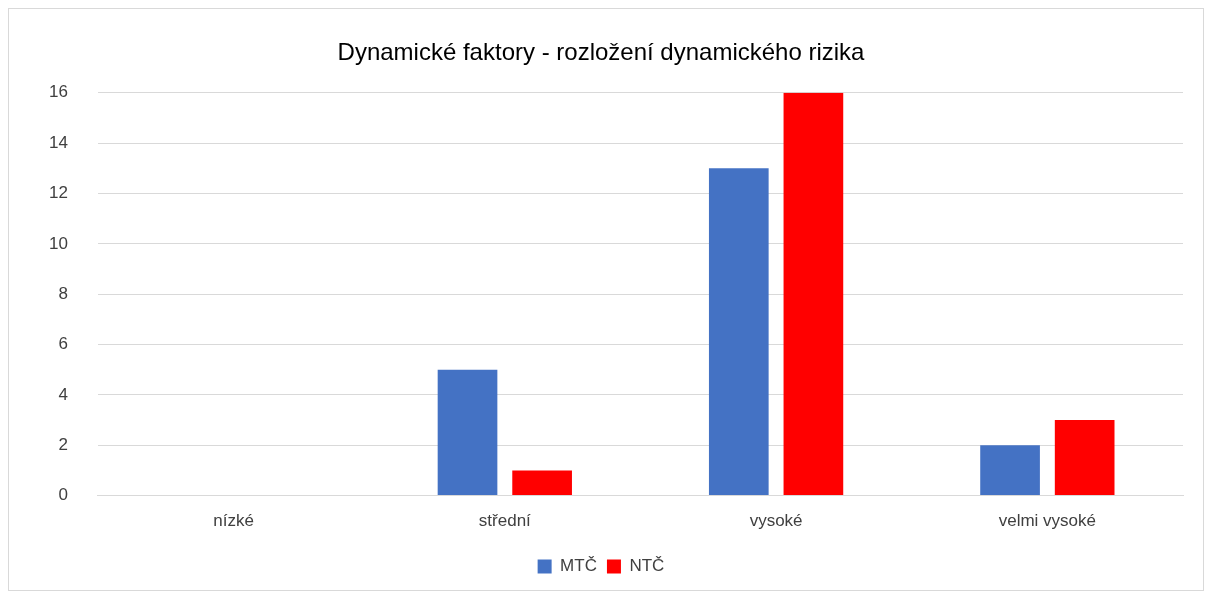 The image size is (1212, 599). Describe the element at coordinates (1047, 521) in the screenshot. I see `x-tick-label: velmi vysoké` at that location.